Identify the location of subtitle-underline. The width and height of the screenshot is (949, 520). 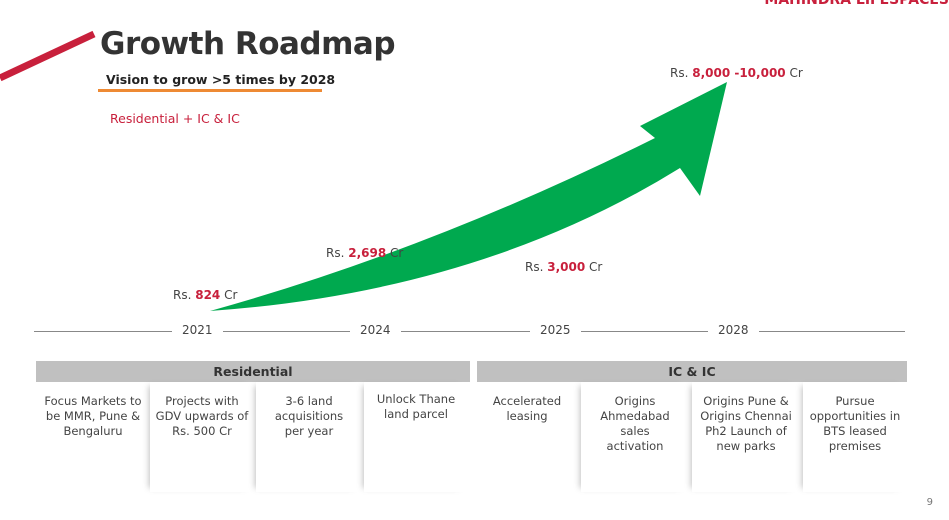
(210, 90).